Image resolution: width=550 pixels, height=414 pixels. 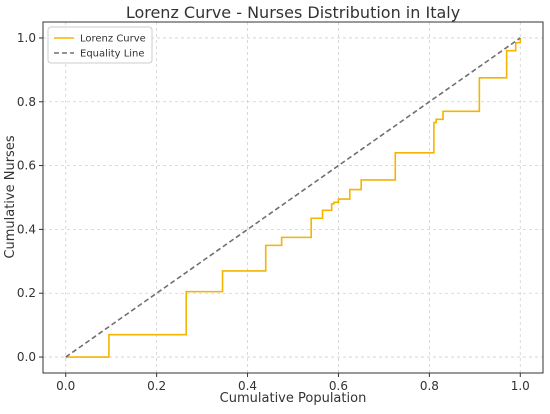 What do you see at coordinates (338, 386) in the screenshot?
I see `x-tick-label: 0.6` at bounding box center [338, 386].